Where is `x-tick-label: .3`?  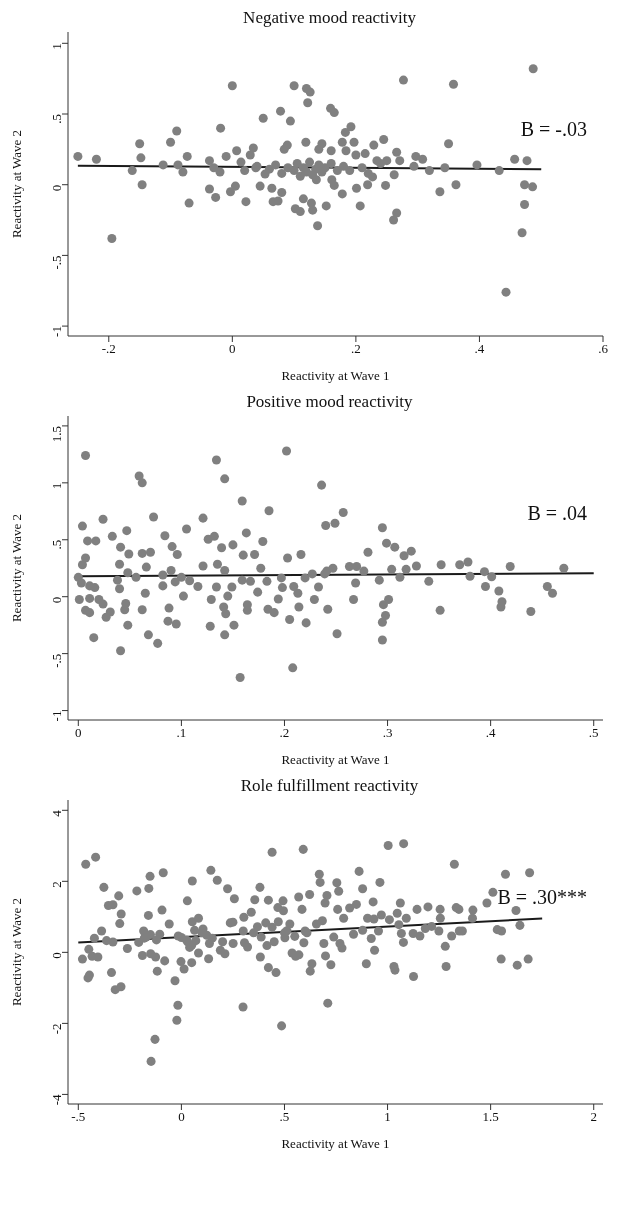
x-tick-label: .3 is located at coordinates (387, 733).